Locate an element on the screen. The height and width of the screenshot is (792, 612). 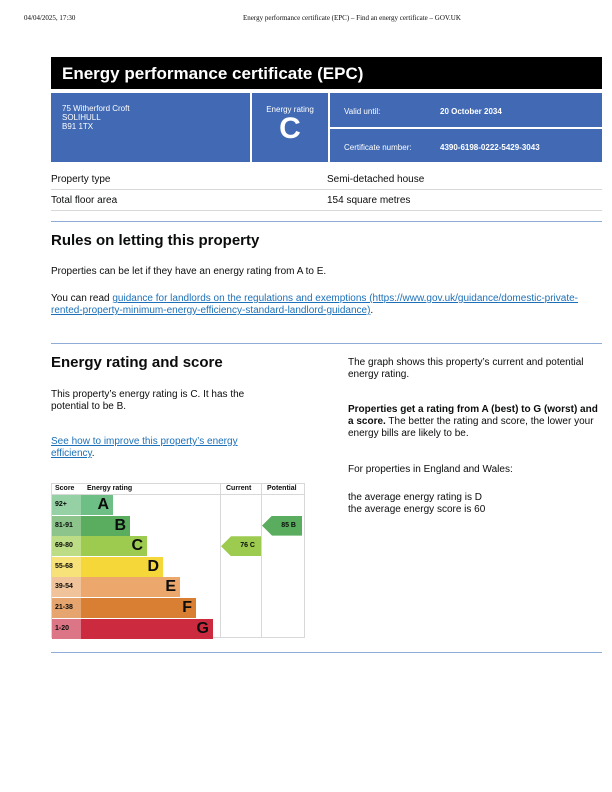
certificate-number-label: Certificate number: is located at coordinates (378, 147).